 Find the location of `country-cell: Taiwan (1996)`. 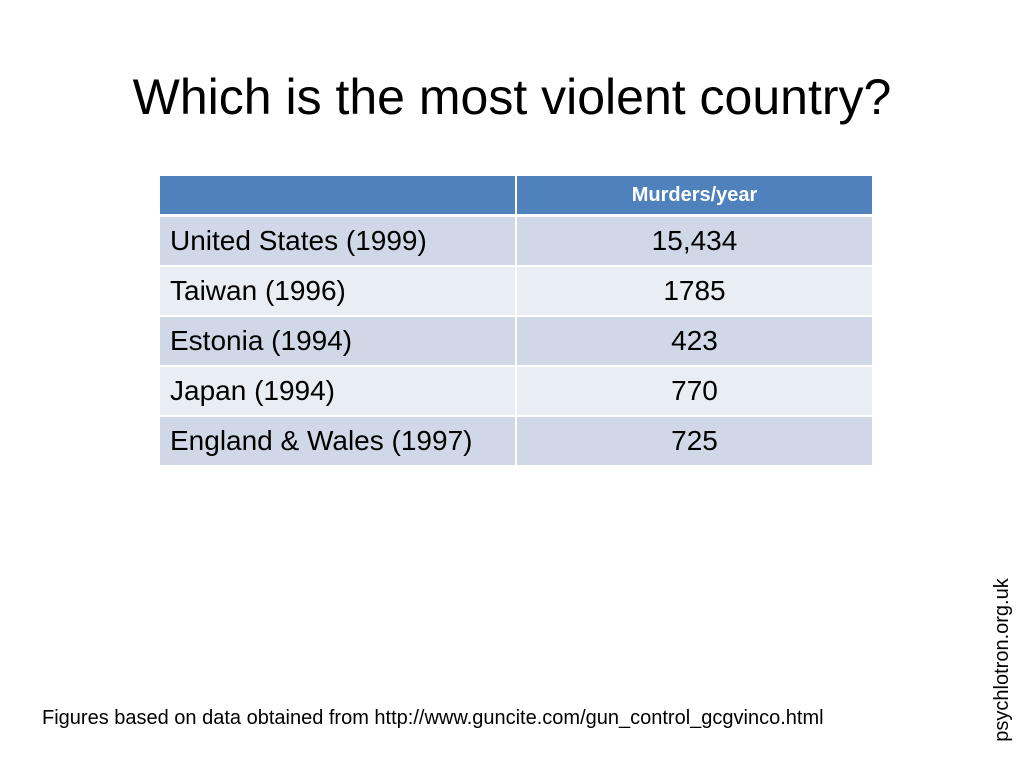

country-cell: Taiwan (1996) is located at coordinates (338, 291).